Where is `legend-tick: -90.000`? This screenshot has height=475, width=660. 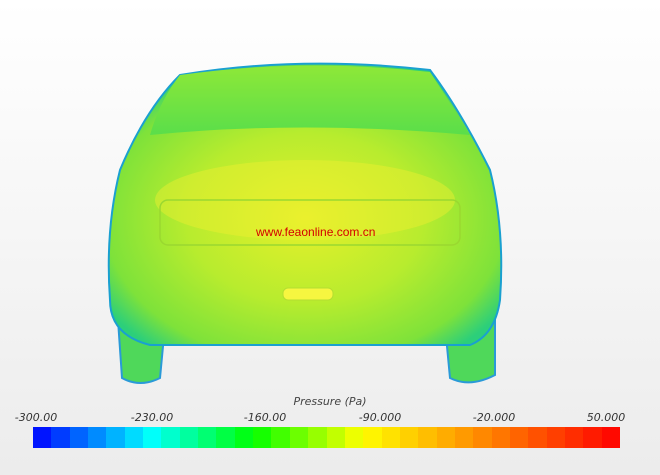 legend-tick: -90.000 is located at coordinates (380, 417).